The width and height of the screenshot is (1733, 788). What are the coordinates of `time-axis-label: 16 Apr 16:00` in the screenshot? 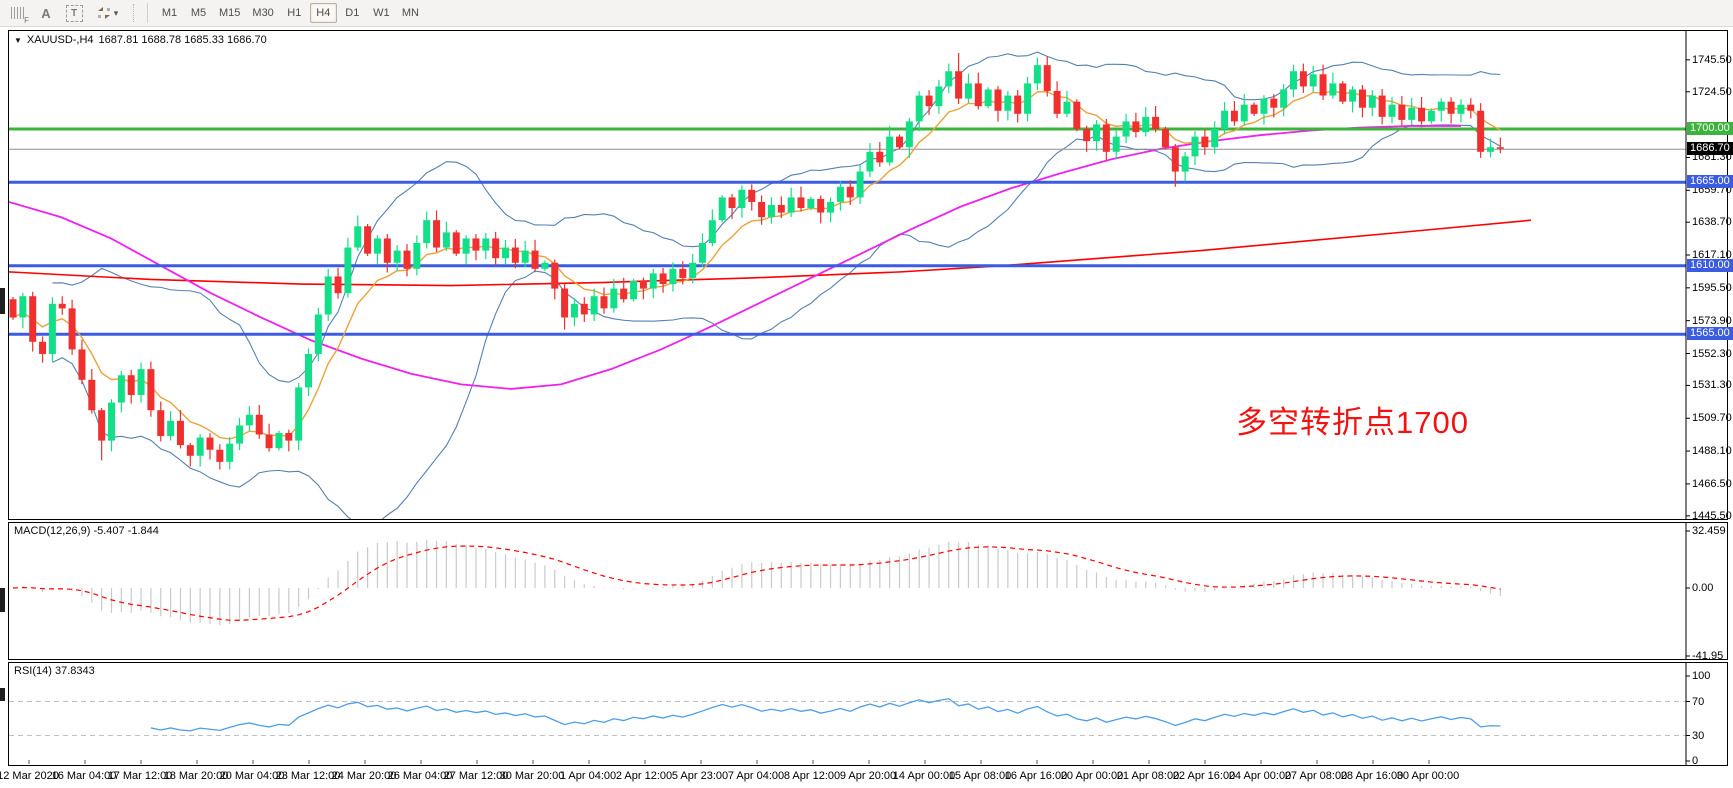 It's located at (1036, 776).